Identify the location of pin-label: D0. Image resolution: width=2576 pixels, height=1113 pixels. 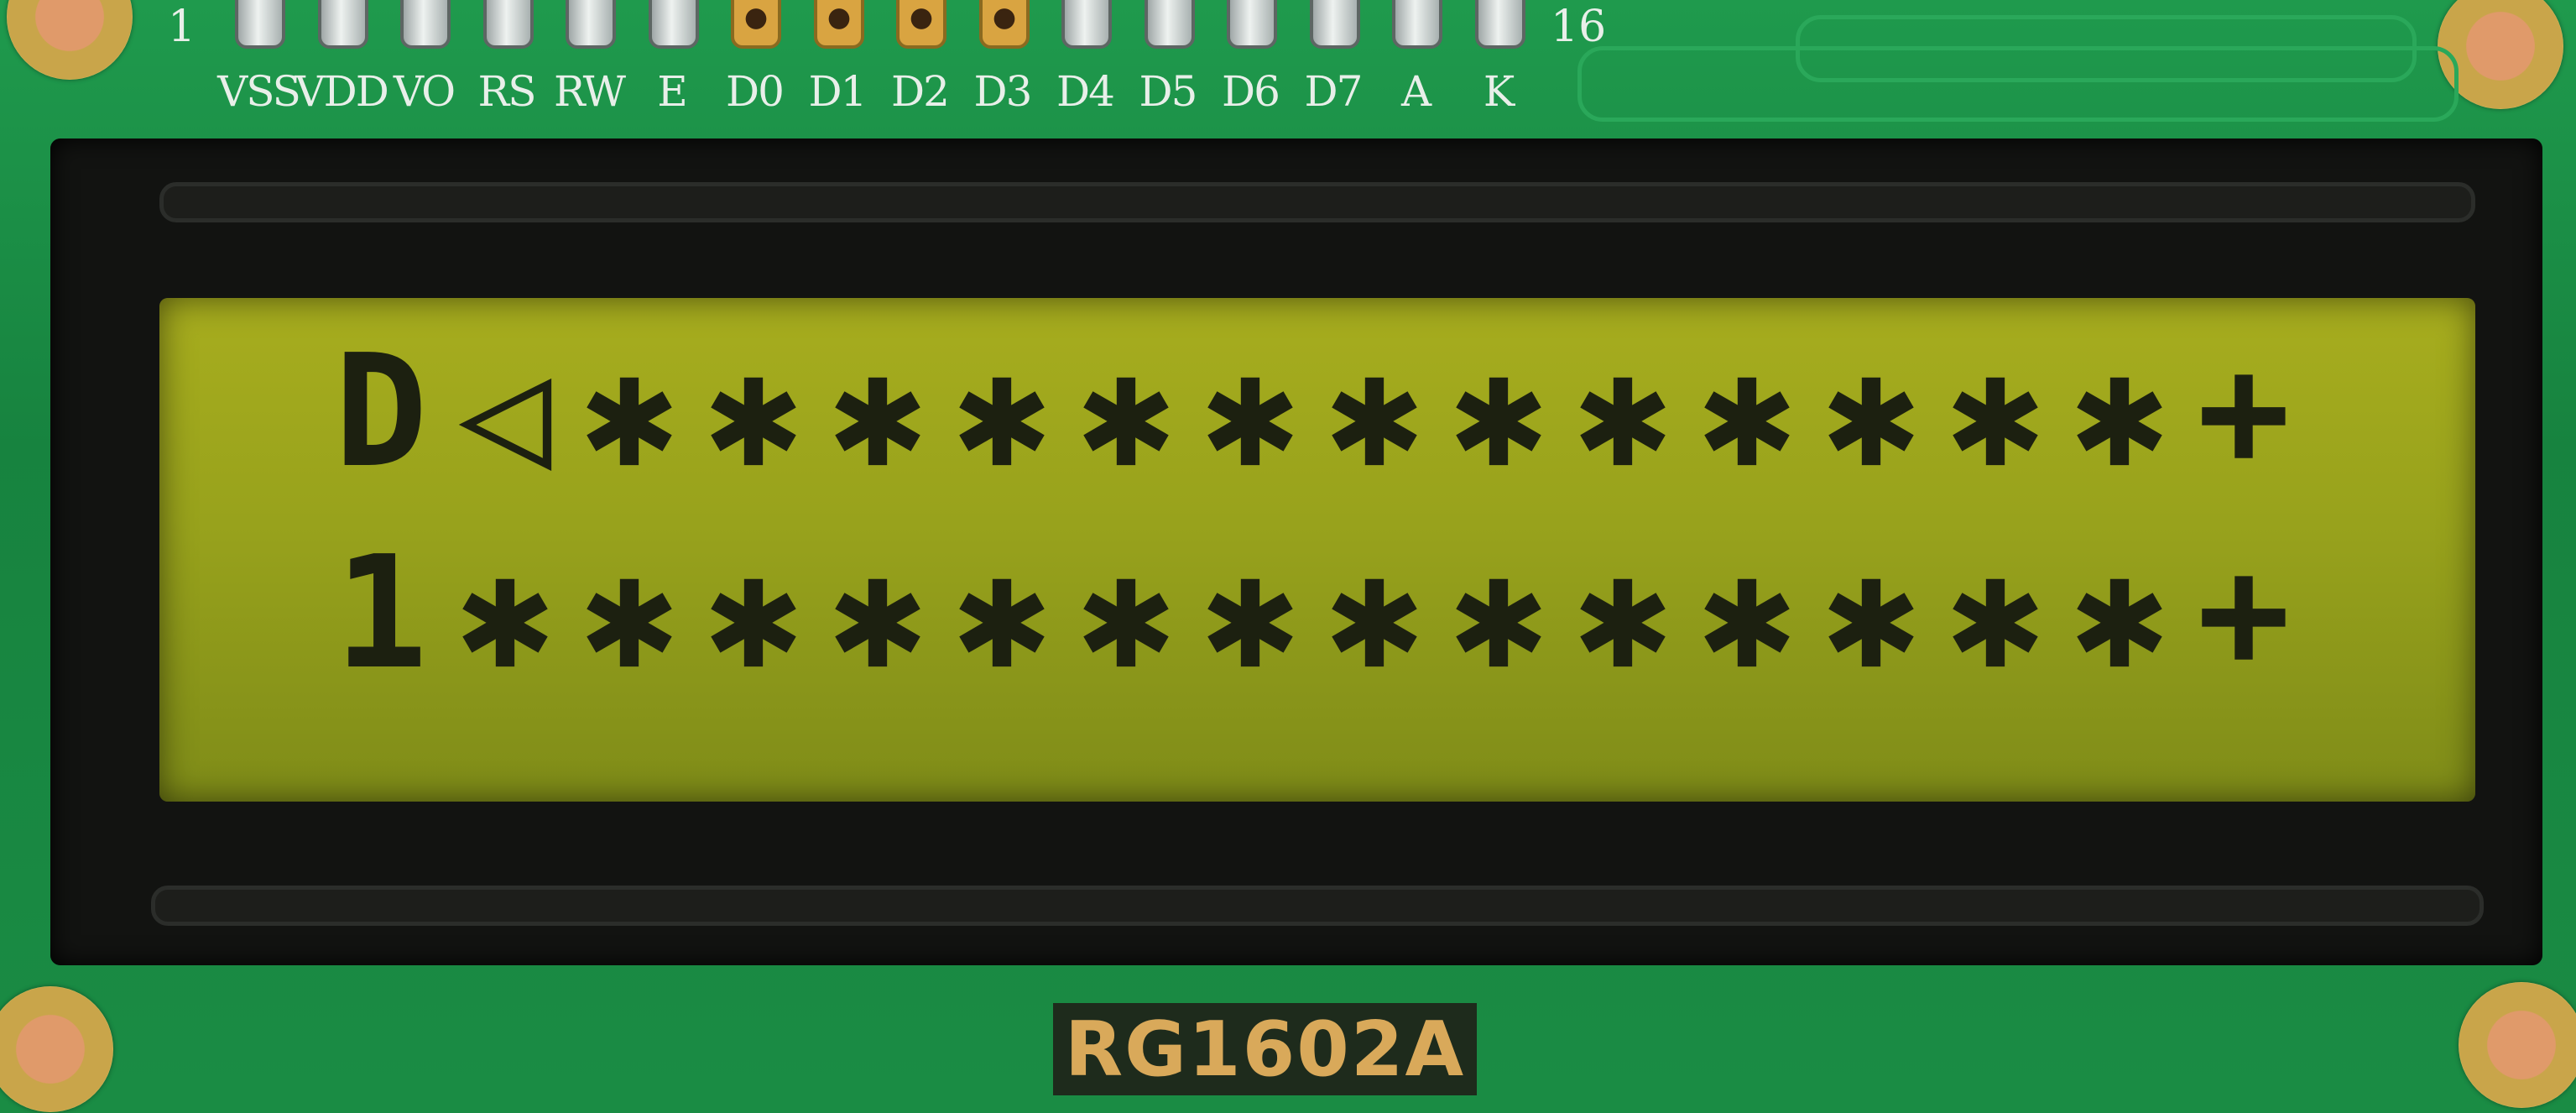
(754, 91).